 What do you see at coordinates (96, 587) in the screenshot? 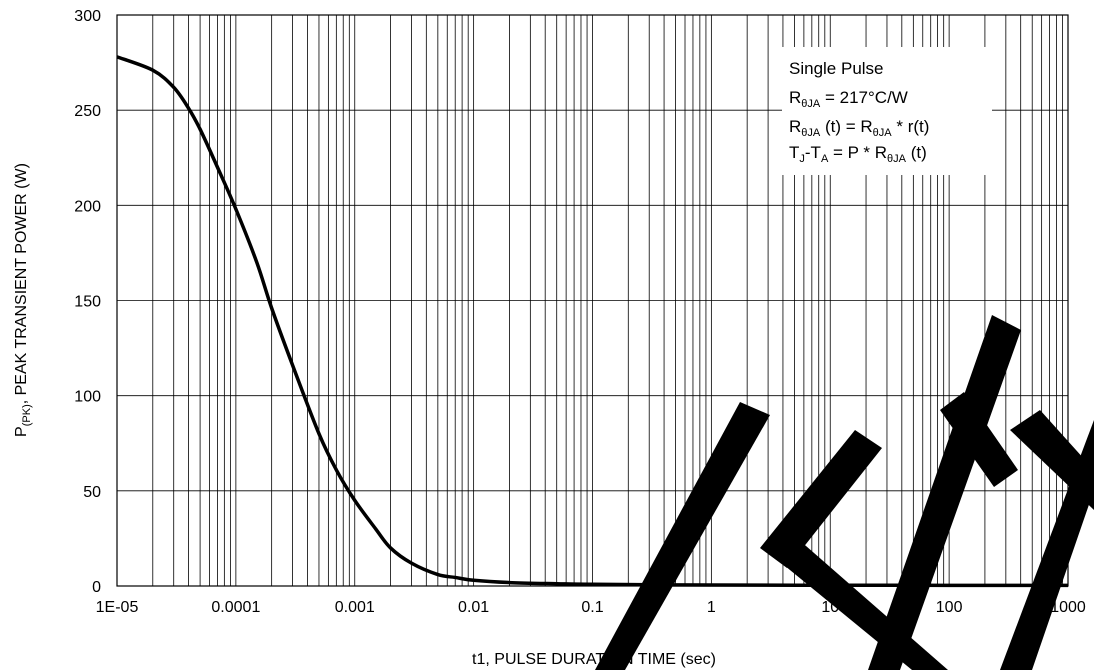
I see `y-tick-label: 0` at bounding box center [96, 587].